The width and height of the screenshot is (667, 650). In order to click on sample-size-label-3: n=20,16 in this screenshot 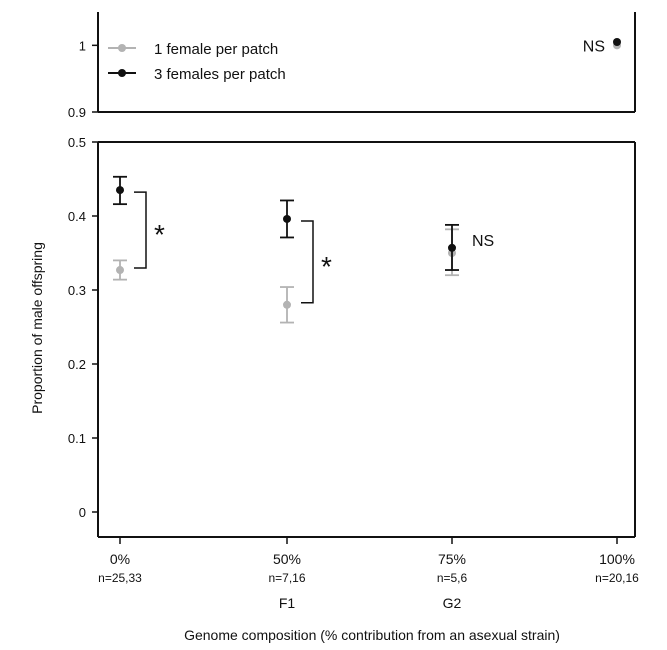, I will do `click(617, 578)`.